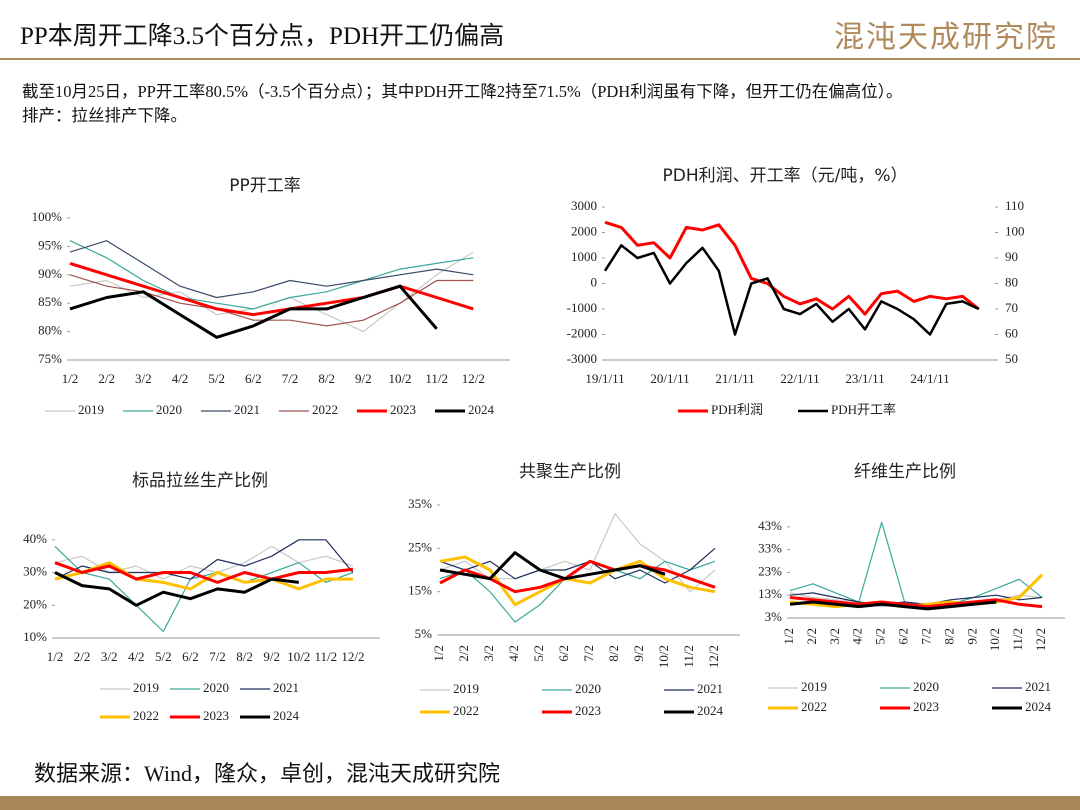 This screenshot has width=1080, height=810. I want to click on x-tick-label: 21/1/11, so click(734, 378).